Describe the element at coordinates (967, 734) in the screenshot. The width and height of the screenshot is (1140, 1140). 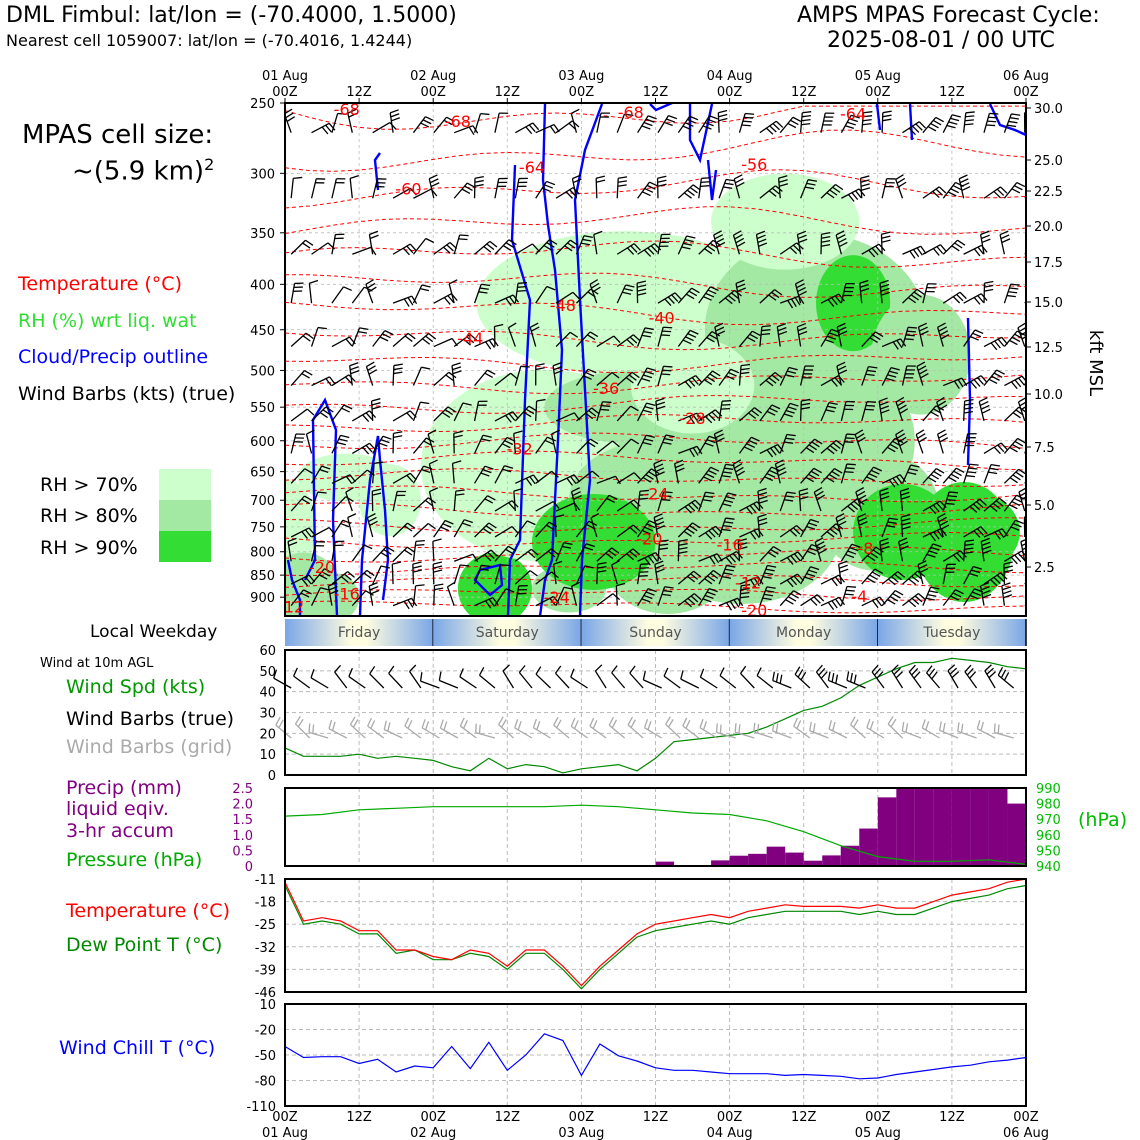
I see `grid-barb` at that location.